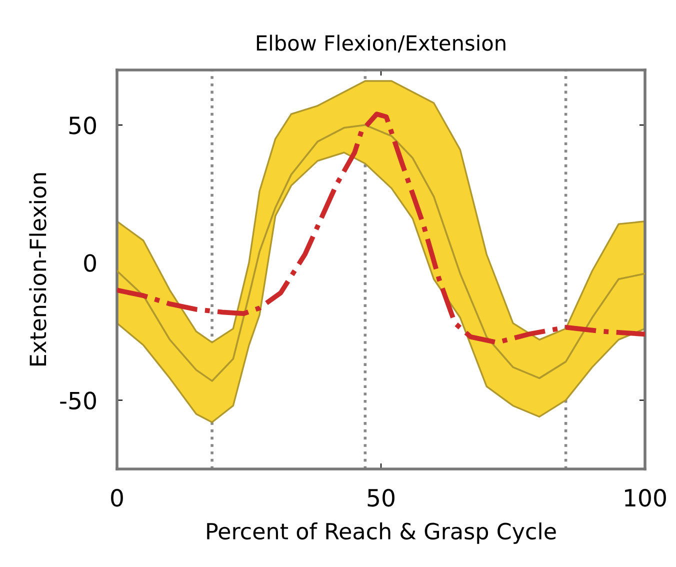 Image resolution: width=676 pixels, height=567 pixels. What do you see at coordinates (37, 269) in the screenshot?
I see `y-axis-title: Extension-Flexion` at bounding box center [37, 269].